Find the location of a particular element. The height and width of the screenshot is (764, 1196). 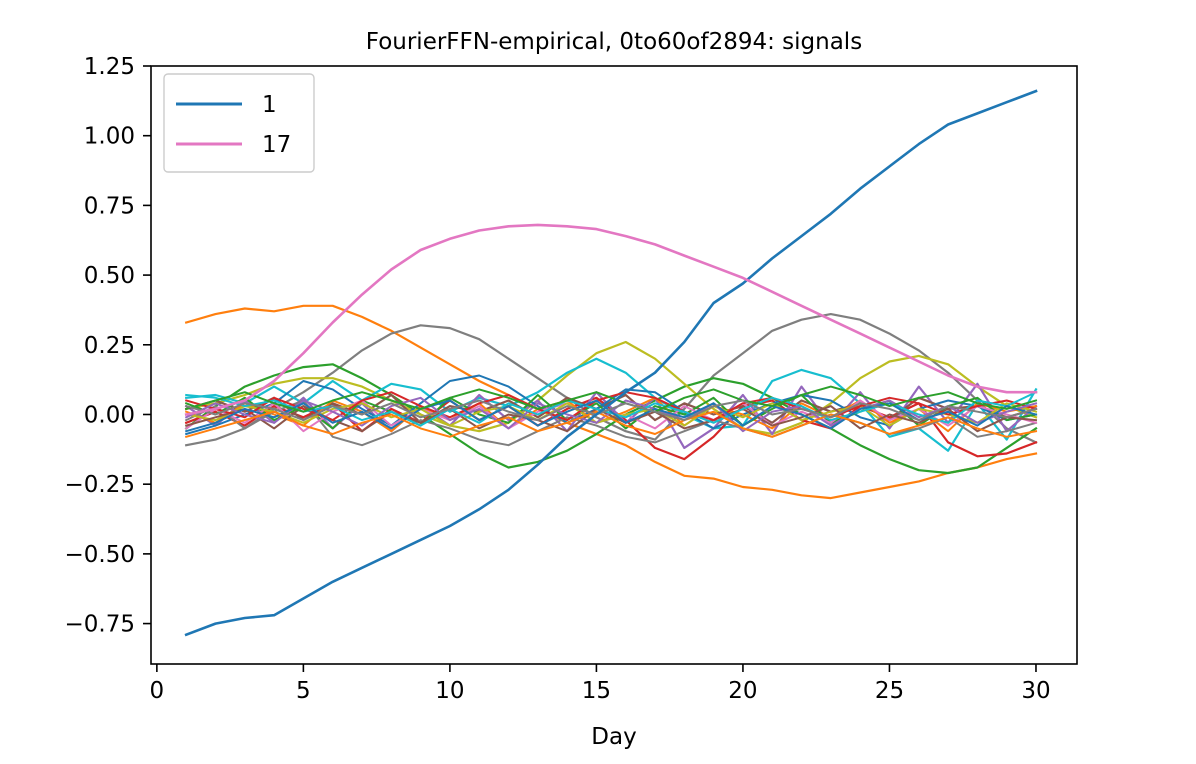

y-tick-label: −0.25 is located at coordinates (100, 485).